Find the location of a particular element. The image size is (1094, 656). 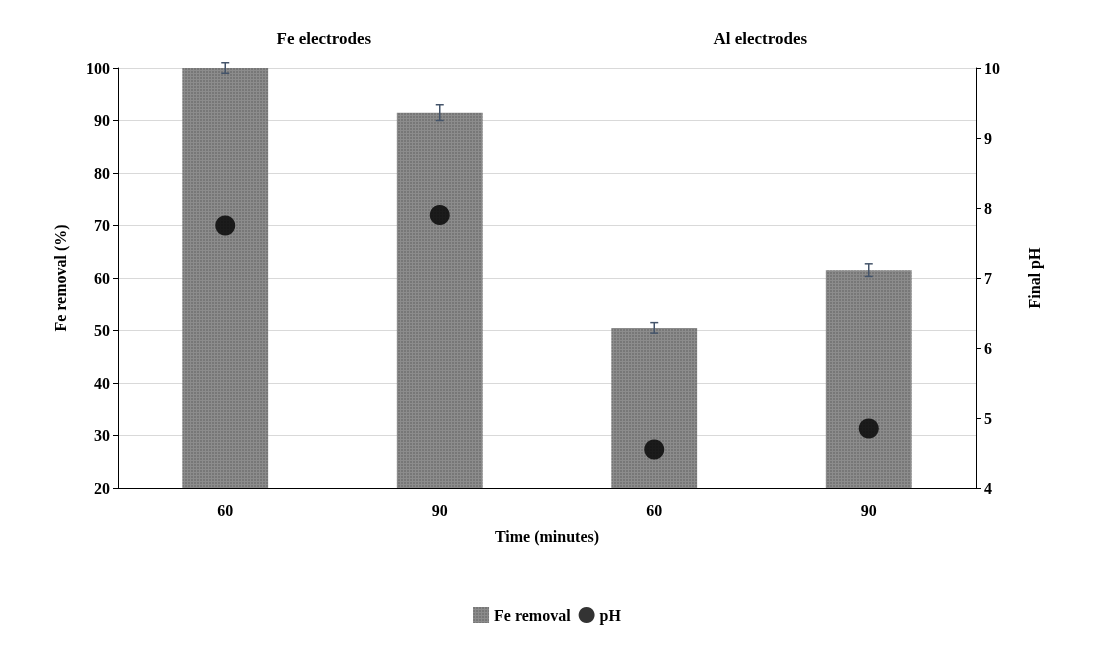

y-tick-label: 20 is located at coordinates (102, 488).